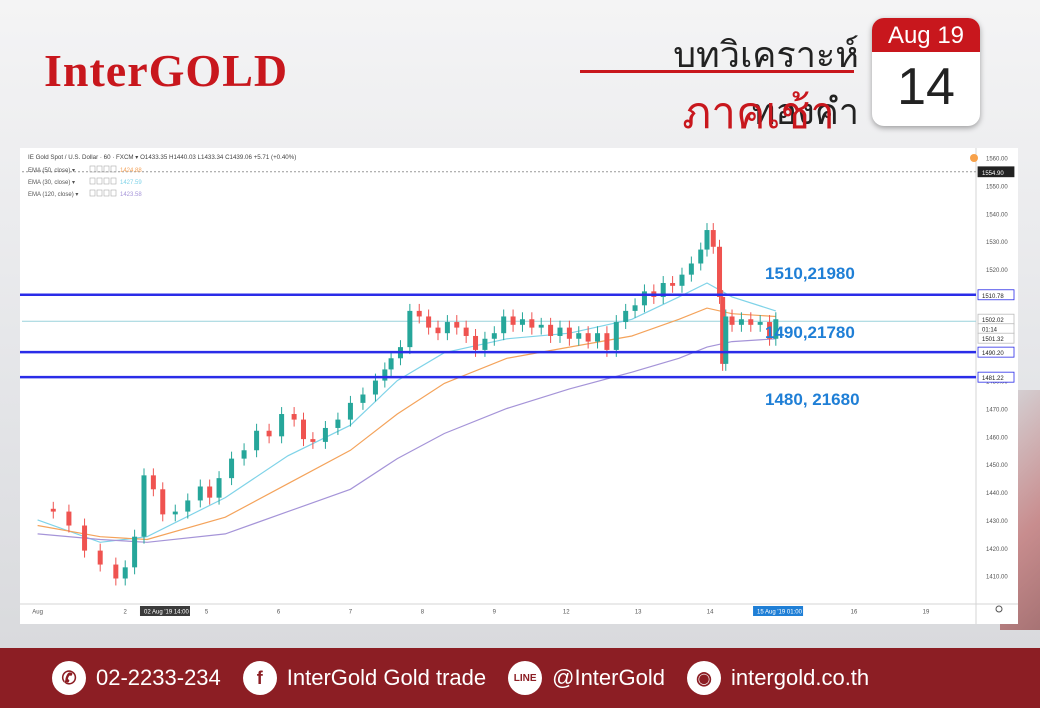 The width and height of the screenshot is (1040, 708). Describe the element at coordinates (974, 158) in the screenshot. I see `alert-dot-icon` at that location.